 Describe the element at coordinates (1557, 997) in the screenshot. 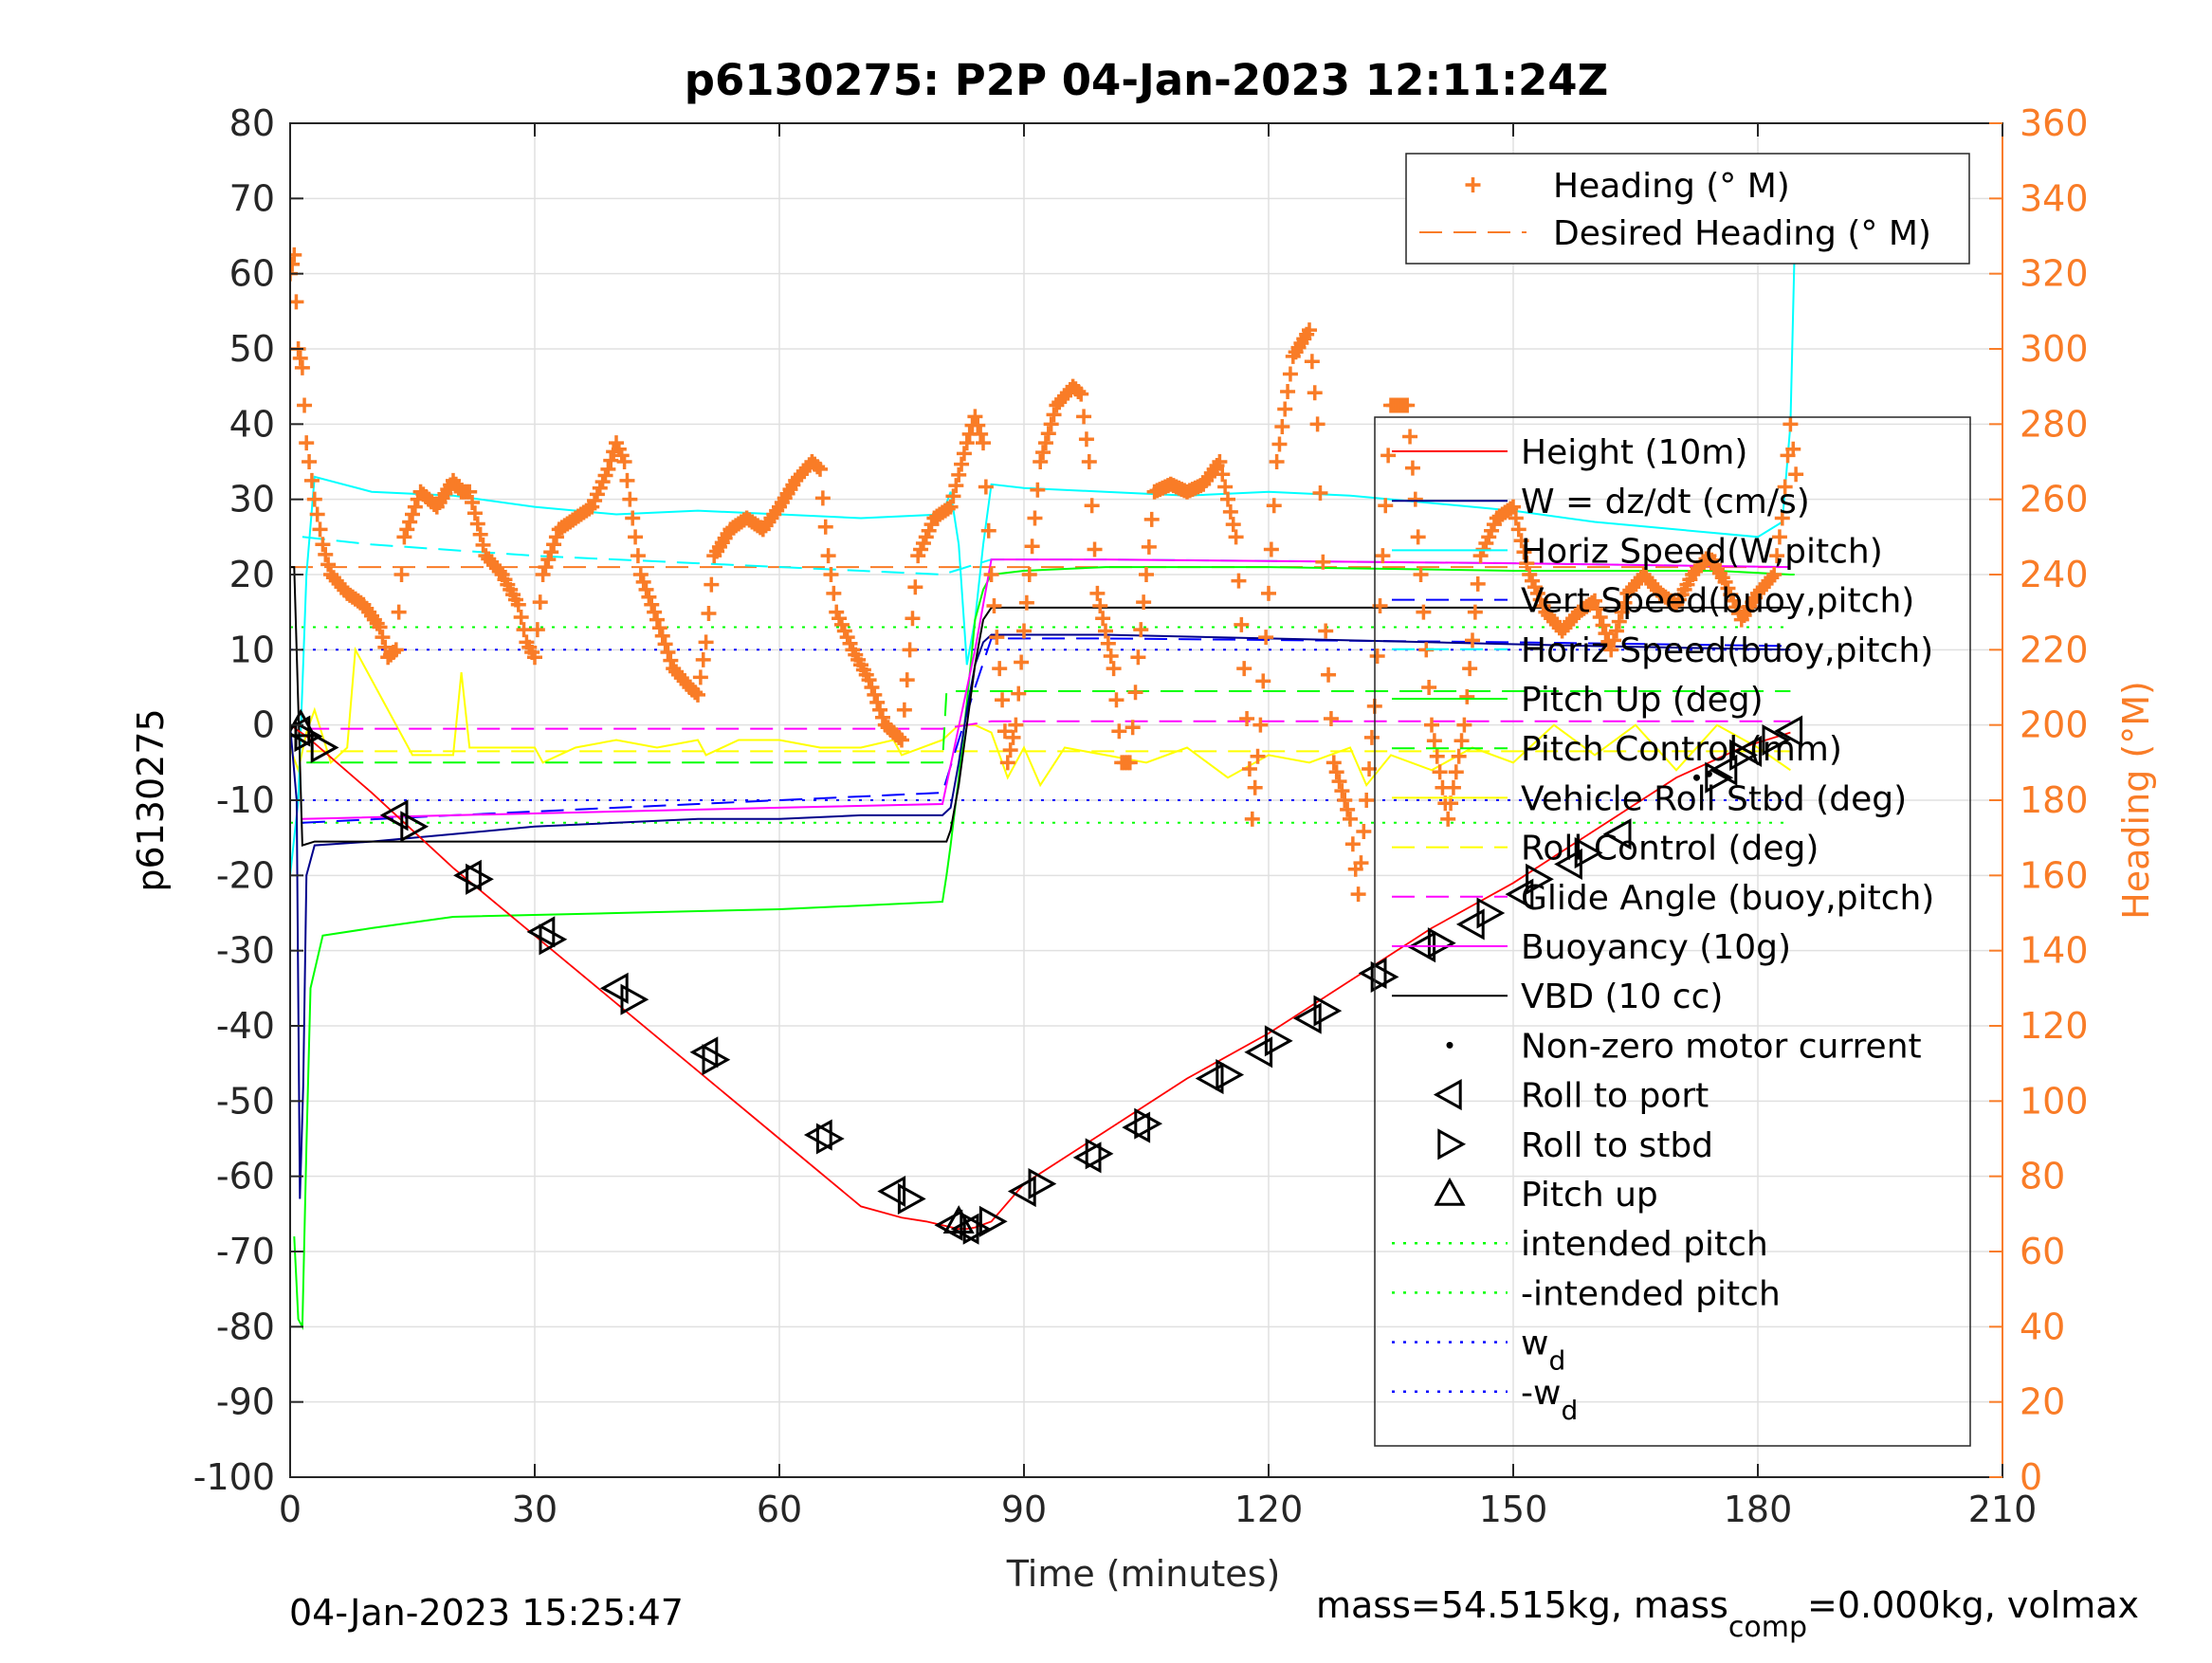

I see `legend-main-entry: VBD (10 cc)` at that location.